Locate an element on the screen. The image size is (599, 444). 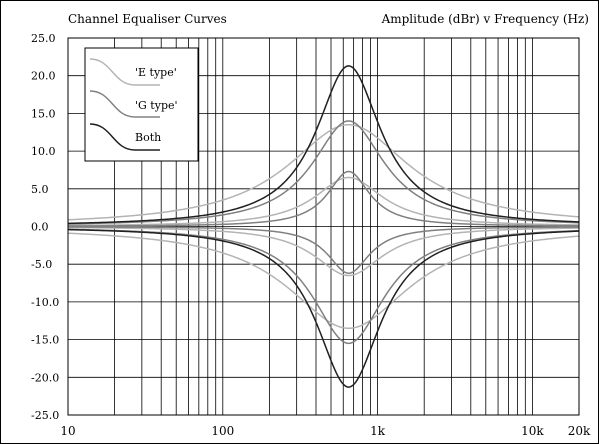
y-tick-label: 15.0 is located at coordinates (43, 113).